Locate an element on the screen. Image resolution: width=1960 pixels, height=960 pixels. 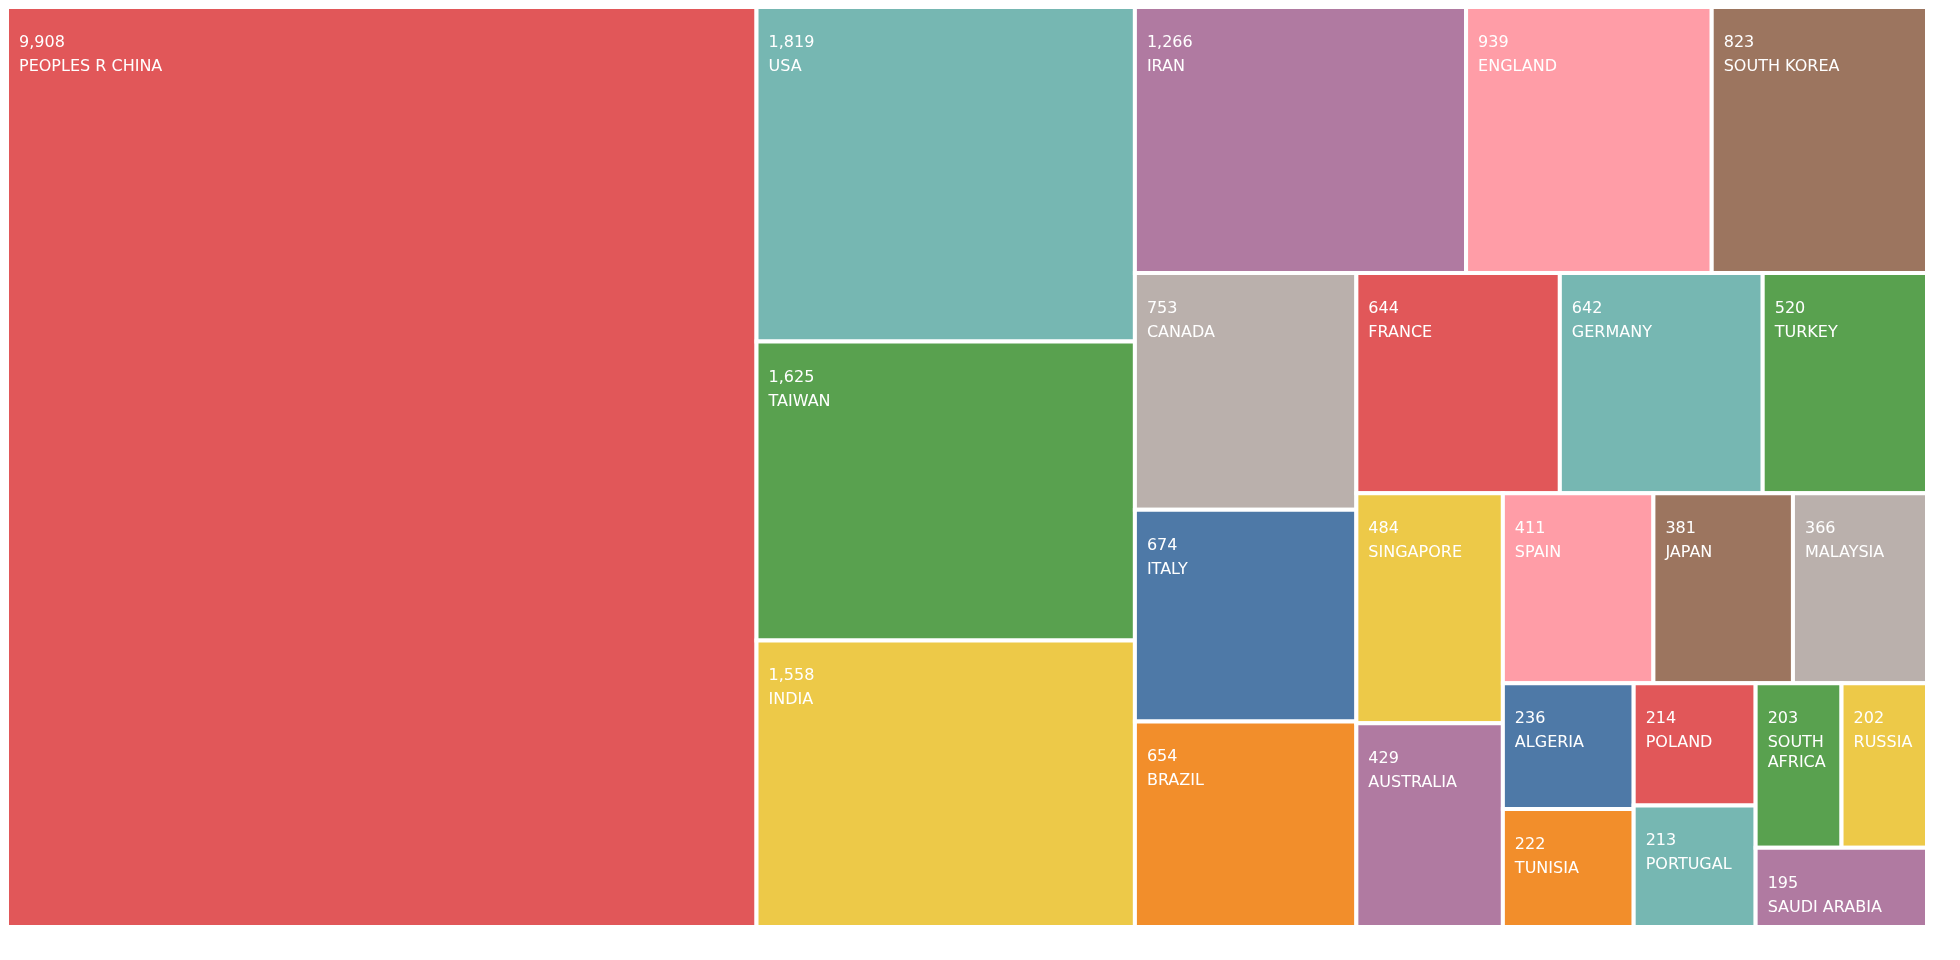
category-label: SOUTH KOREA is located at coordinates (1781, 65).